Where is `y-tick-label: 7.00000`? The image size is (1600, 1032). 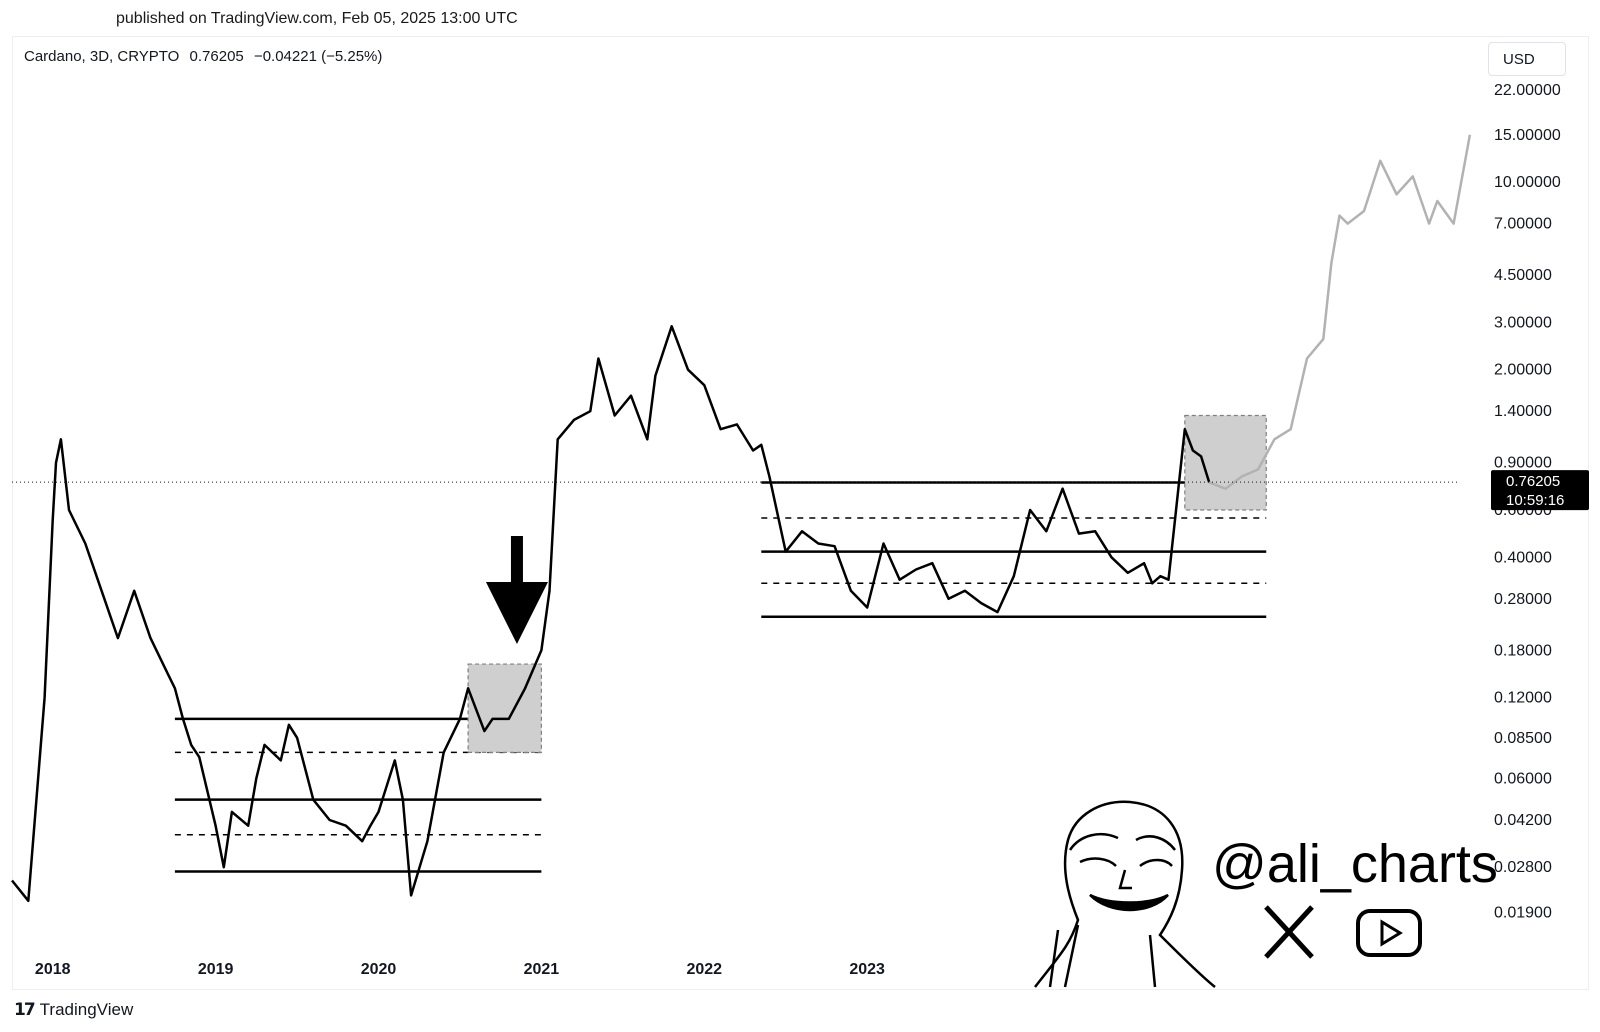 y-tick-label: 7.00000 is located at coordinates (1523, 224).